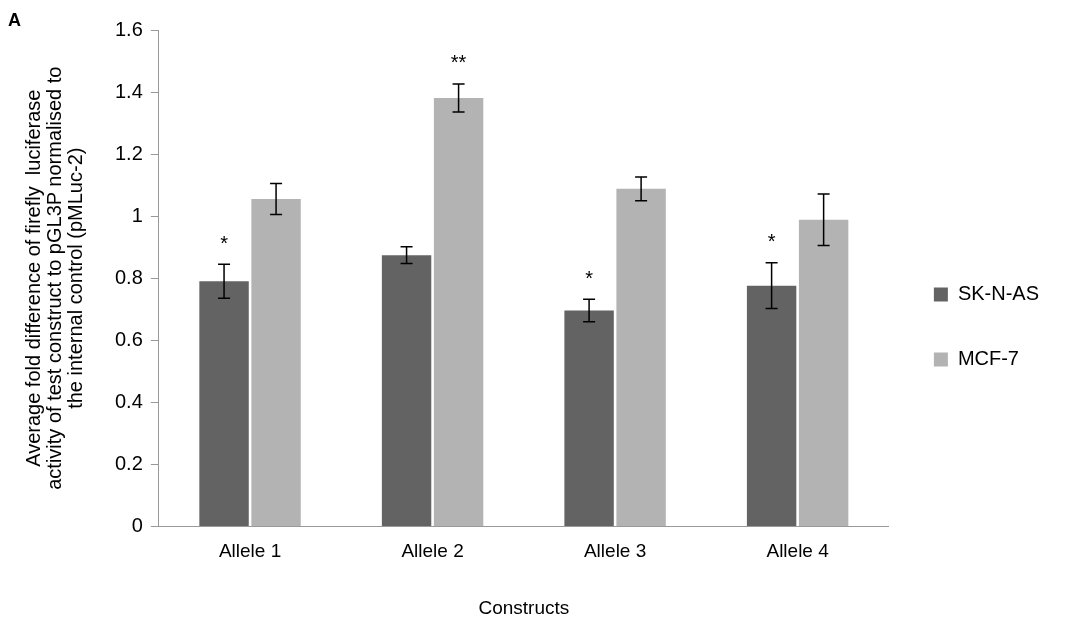 The image size is (1089, 644). What do you see at coordinates (128, 400) in the screenshot?
I see `y-tick-label: 0.4` at bounding box center [128, 400].